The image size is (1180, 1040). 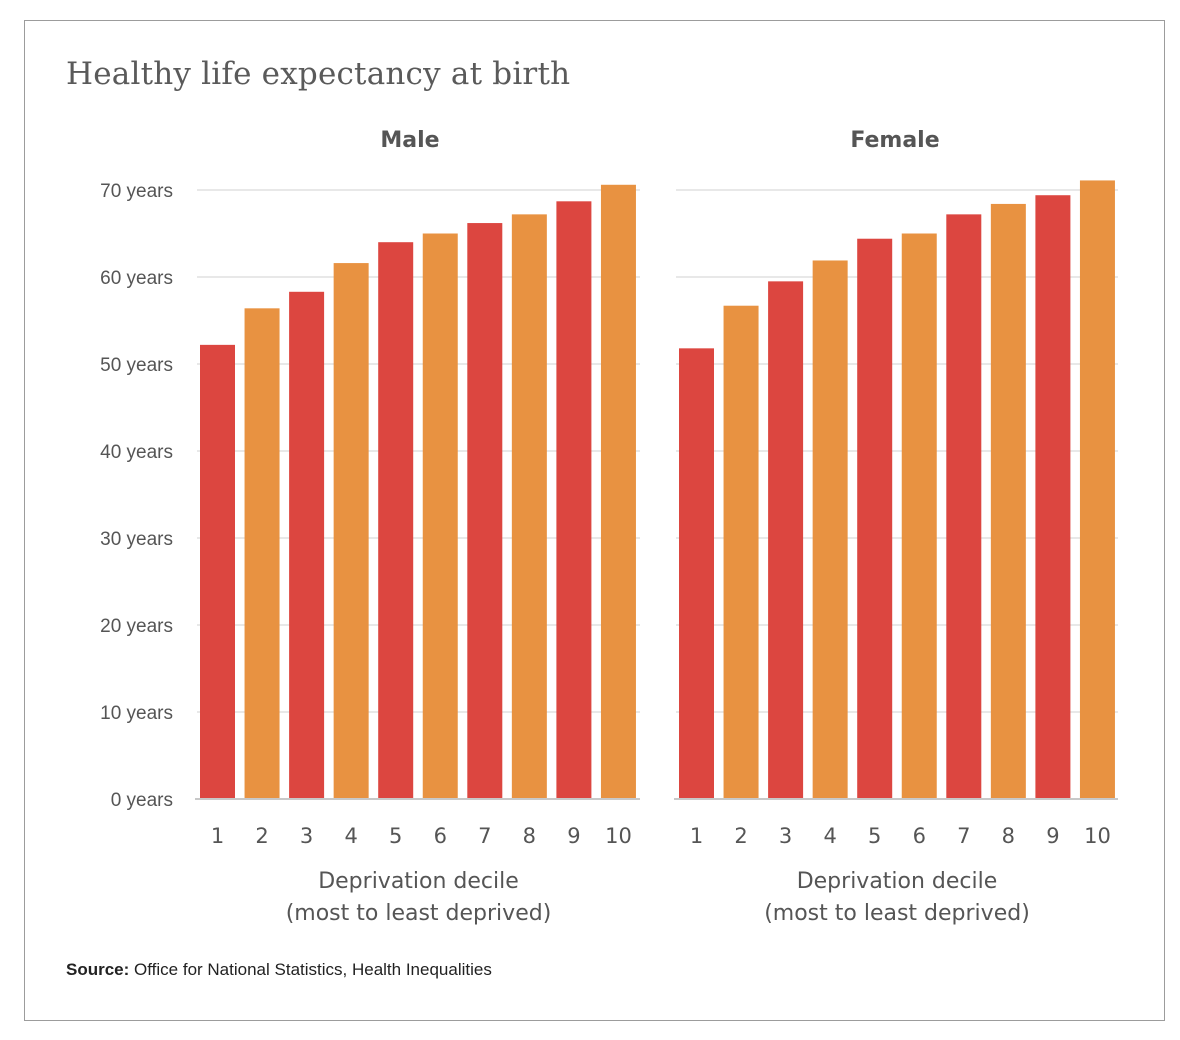 I want to click on chart-title: Healthy life expectancy at birth, so click(x=318, y=74).